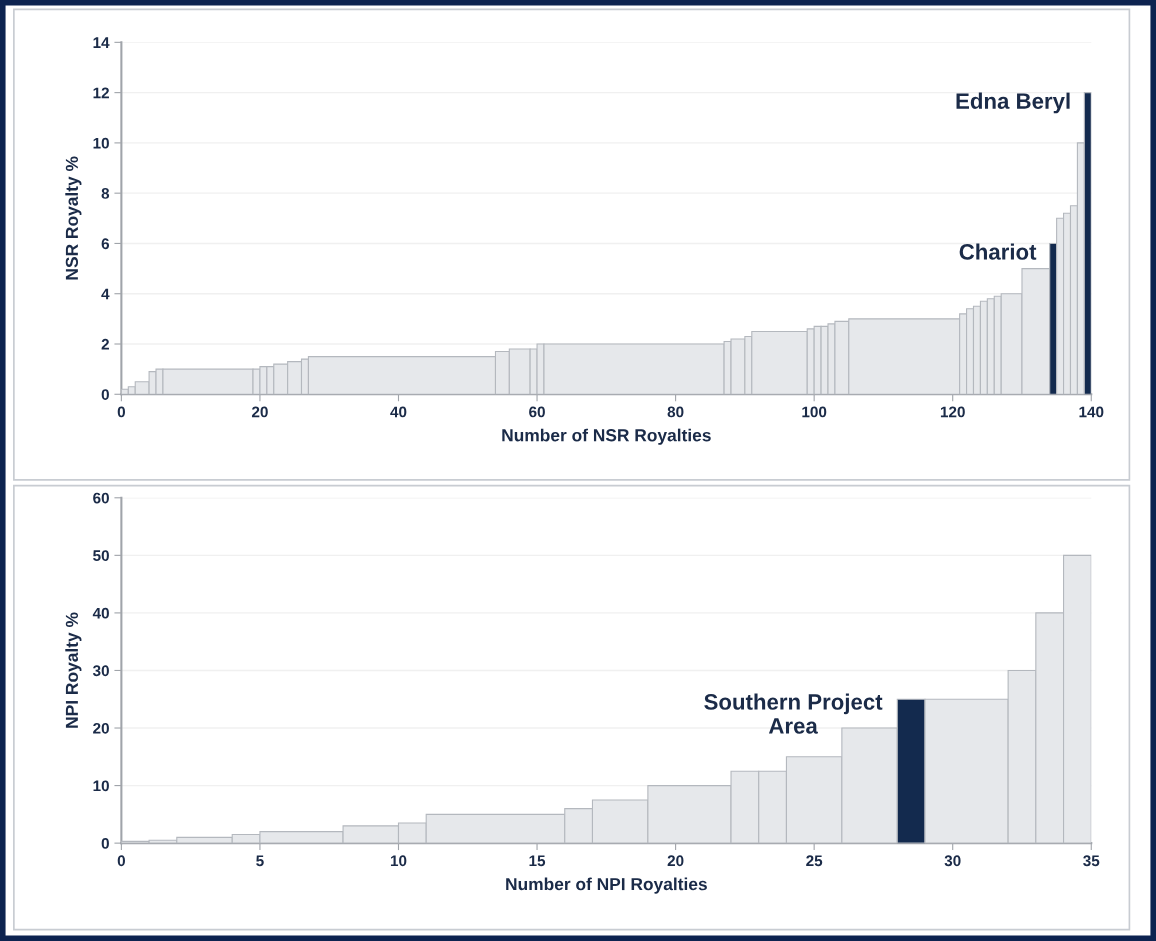 The width and height of the screenshot is (1156, 941). What do you see at coordinates (537, 412) in the screenshot?
I see `x-tick-label: 60` at bounding box center [537, 412].